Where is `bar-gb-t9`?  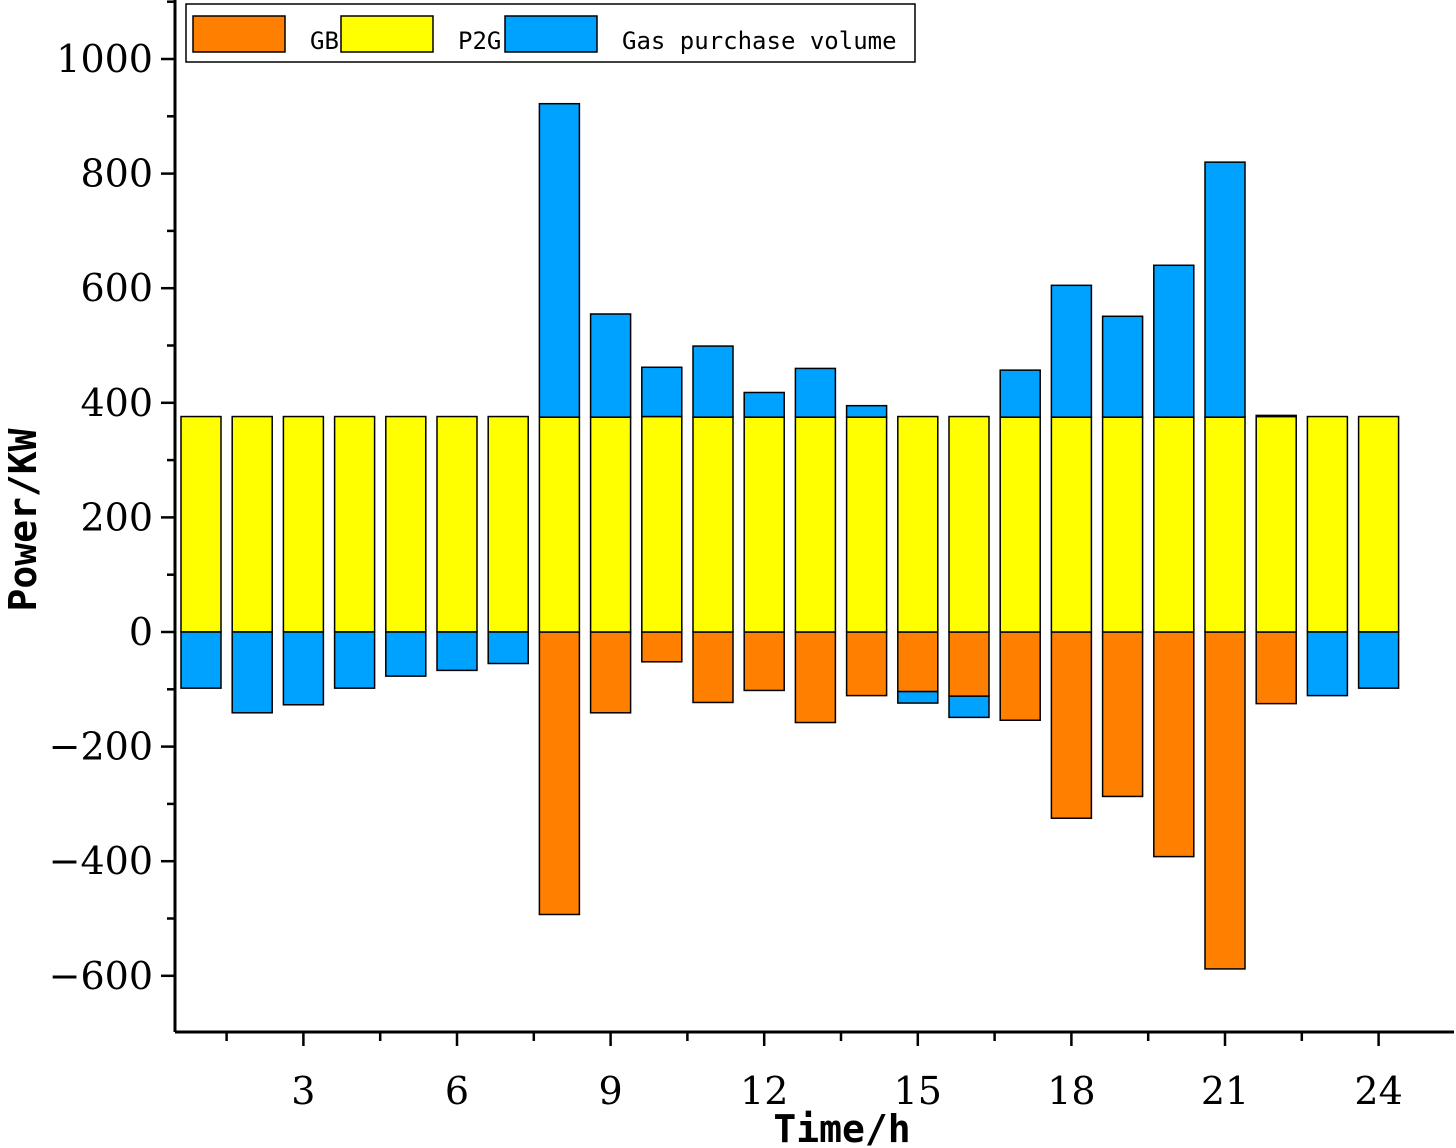 bar-gb-t9 is located at coordinates (610, 672).